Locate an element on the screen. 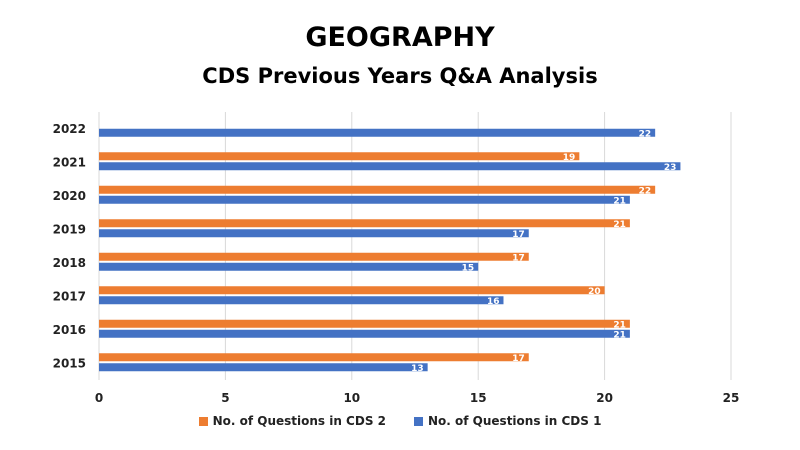 This screenshot has width=800, height=450. chart-subtitle: CDS Previous Years Q&A Analysis is located at coordinates (400, 76).